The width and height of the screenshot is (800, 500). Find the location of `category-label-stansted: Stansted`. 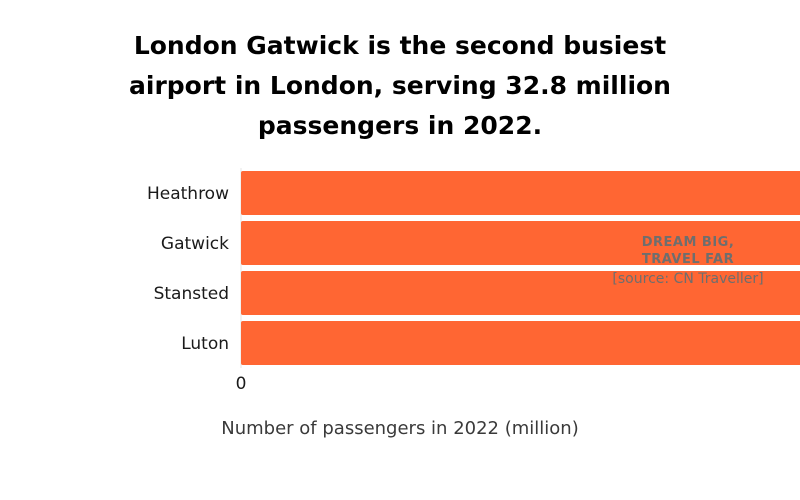

category-label-stansted: Stansted is located at coordinates (191, 294).